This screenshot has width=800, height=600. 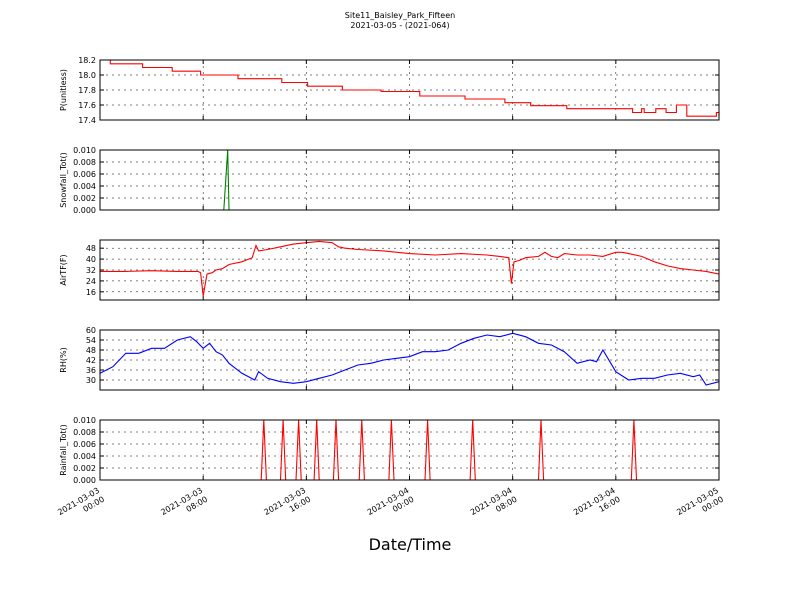 What do you see at coordinates (63, 269) in the screenshot?
I see `y-axis-label: AirTF(F)` at bounding box center [63, 269].